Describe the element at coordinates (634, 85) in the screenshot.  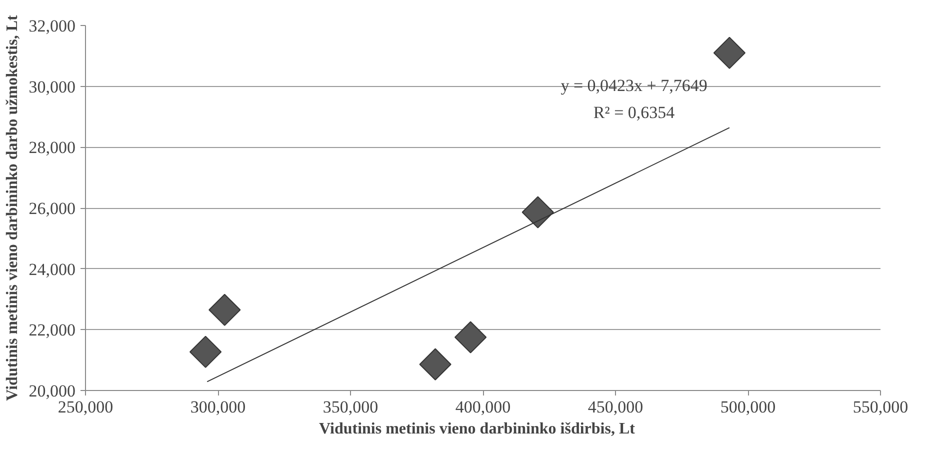
I see `annotation: y = 0,0423x + 7,7649` at that location.